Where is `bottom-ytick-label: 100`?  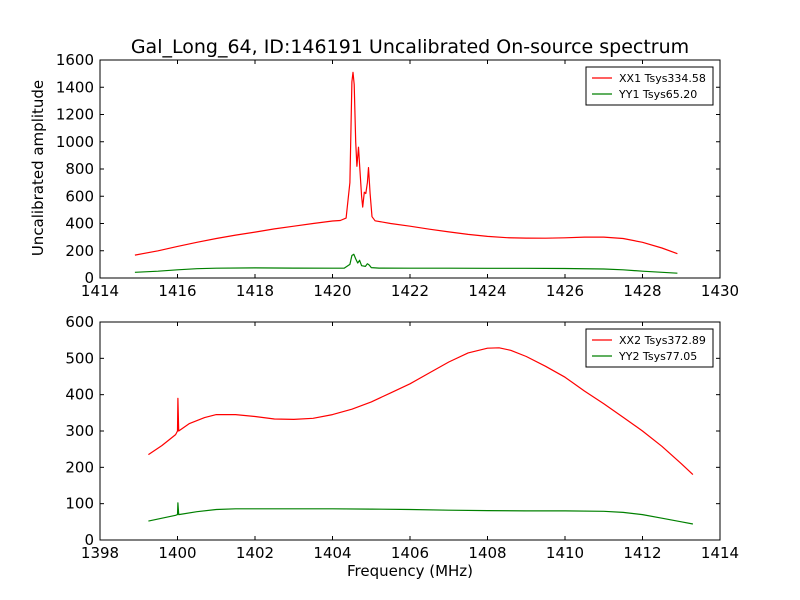
bottom-ytick-label: 100 is located at coordinates (79, 504).